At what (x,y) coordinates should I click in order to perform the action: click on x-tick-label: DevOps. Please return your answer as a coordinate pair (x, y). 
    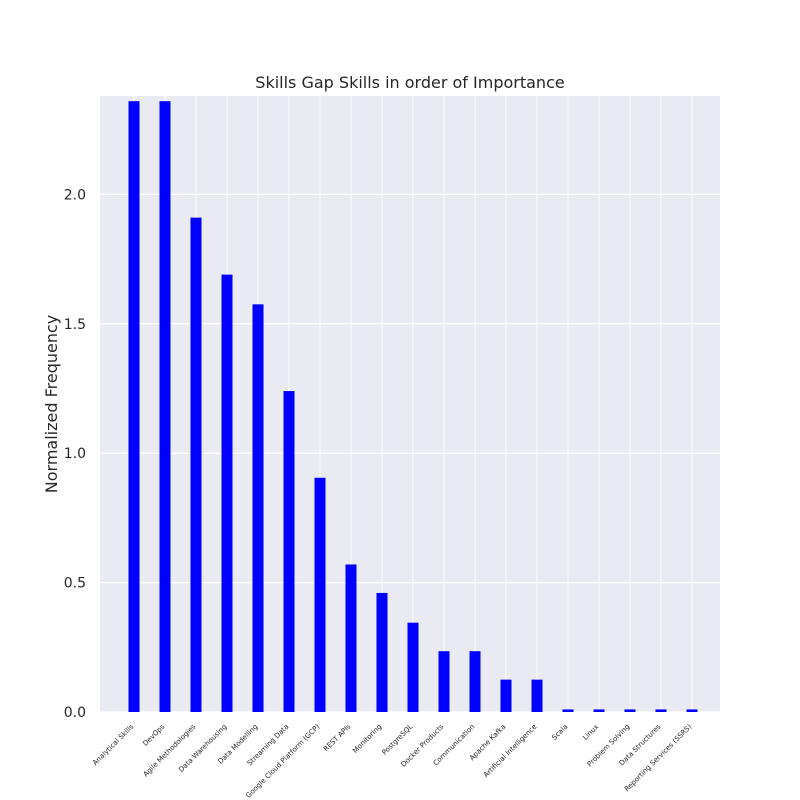
    Looking at the image, I should click on (153, 735).